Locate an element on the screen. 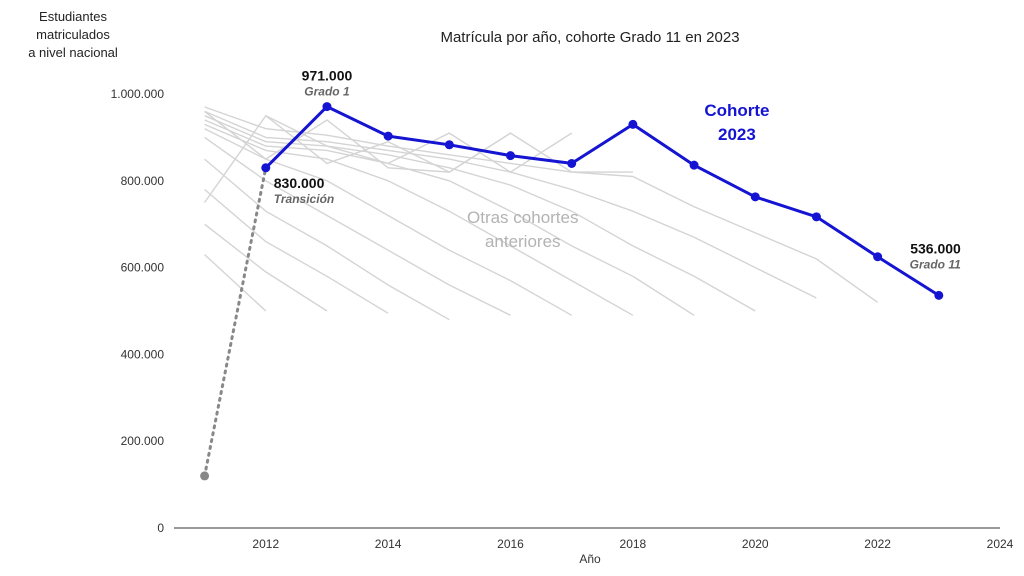  x-axis-label: Año is located at coordinates (590, 559).